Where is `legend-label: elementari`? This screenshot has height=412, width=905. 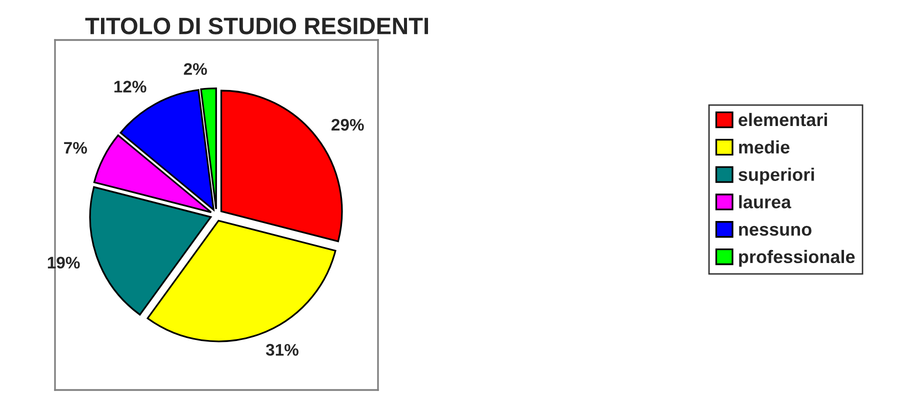
legend-label: elementari is located at coordinates (782, 119).